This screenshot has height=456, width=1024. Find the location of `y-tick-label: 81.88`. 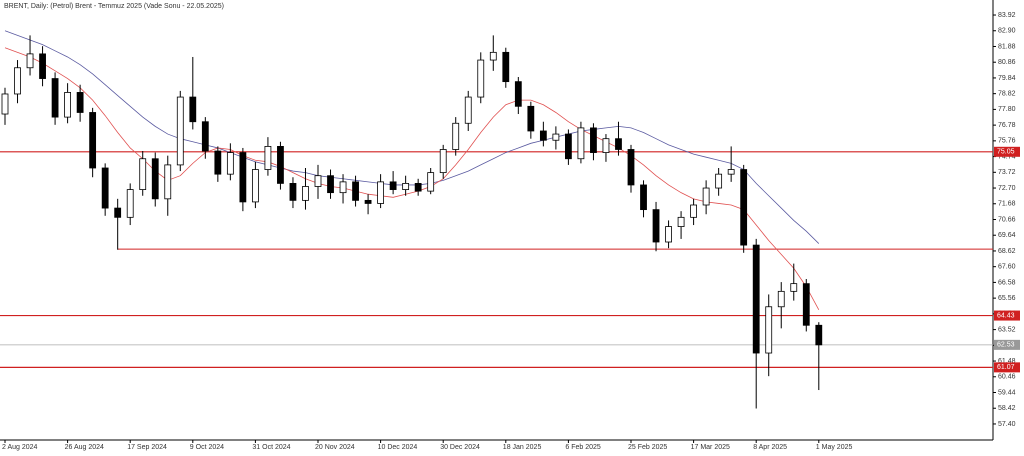

y-tick-label: 81.88 is located at coordinates (1007, 46).